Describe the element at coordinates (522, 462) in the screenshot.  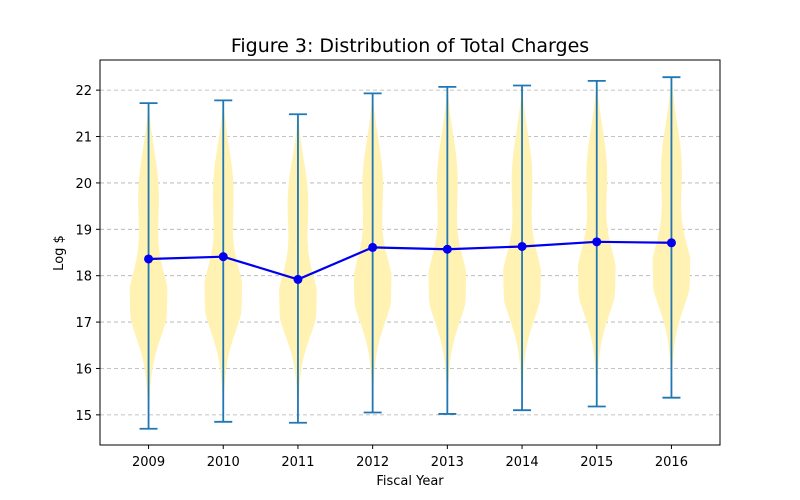
I see `x-tick-label: 2014` at that location.